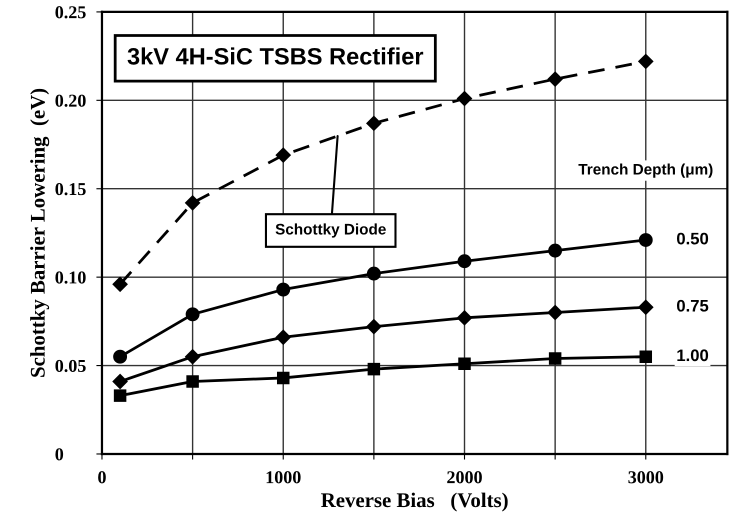 The width and height of the screenshot is (731, 518). I want to click on series-label: 0.50, so click(692, 238).